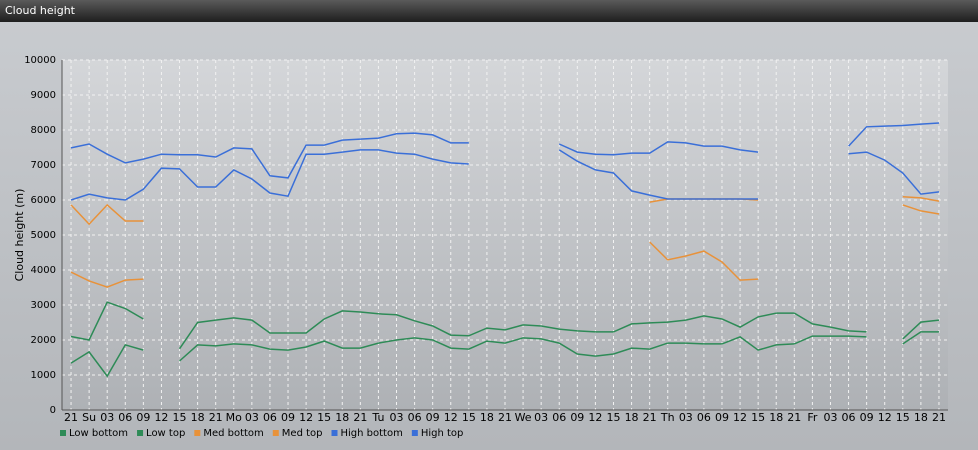  I want to click on x-tick-label: Tu, so click(377, 417).